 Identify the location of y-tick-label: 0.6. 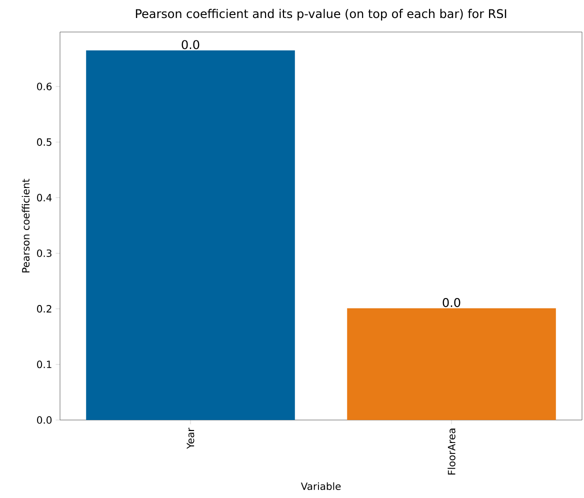
(44, 86).